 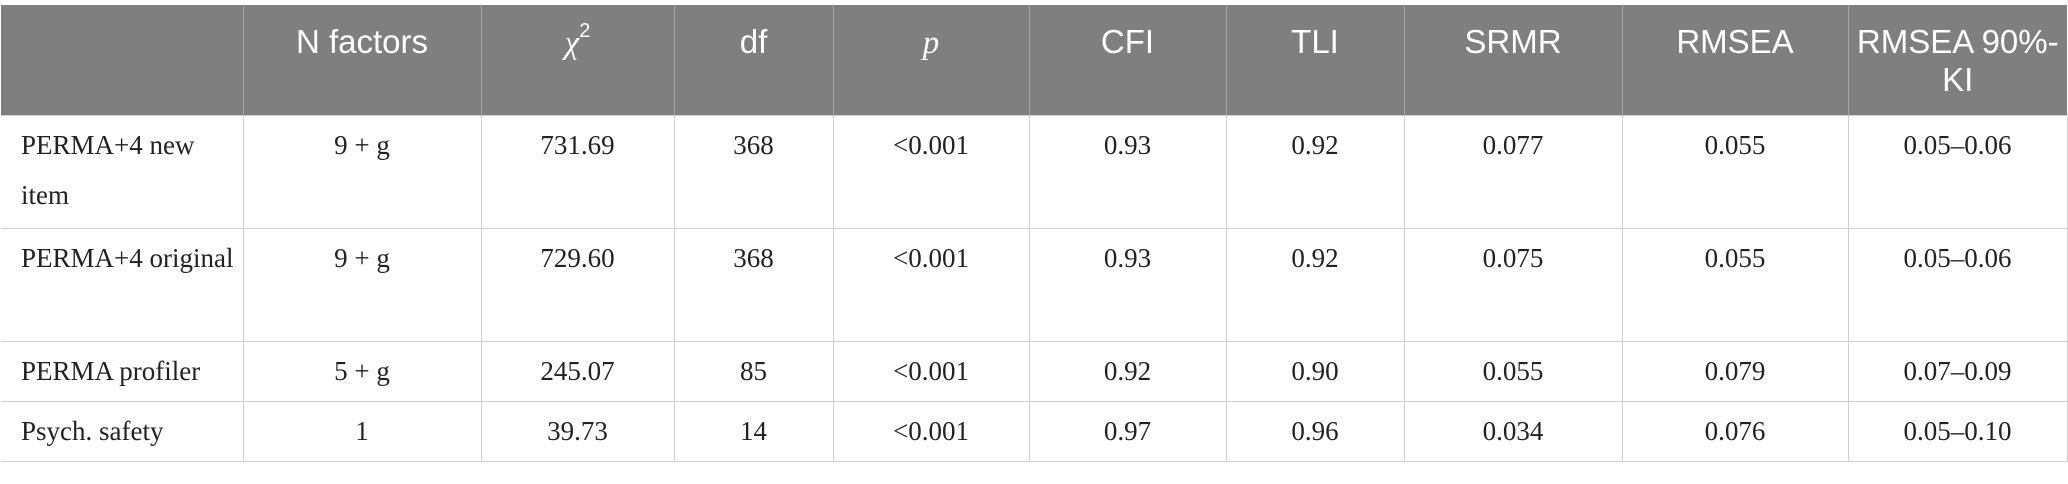 What do you see at coordinates (122, 284) in the screenshot?
I see `row-label: PERMA+4 original` at bounding box center [122, 284].